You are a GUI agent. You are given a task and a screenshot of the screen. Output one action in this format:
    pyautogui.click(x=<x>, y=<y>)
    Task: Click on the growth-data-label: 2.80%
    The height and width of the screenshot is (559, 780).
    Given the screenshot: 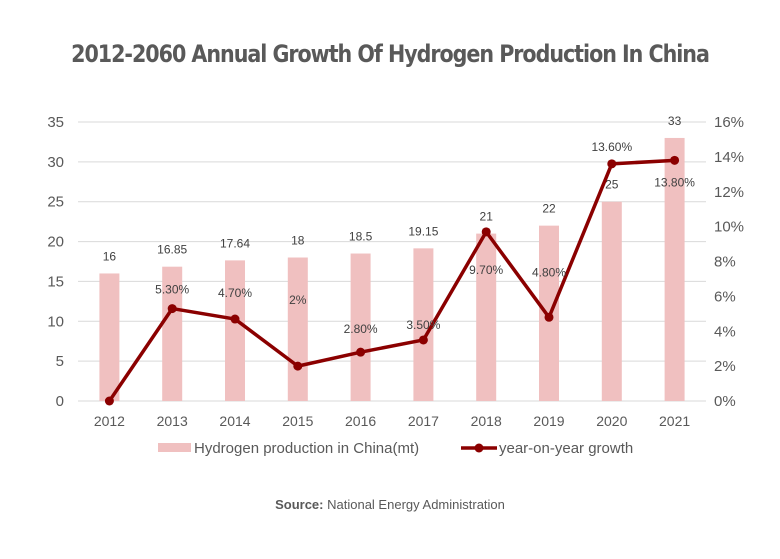 What is the action you would take?
    pyautogui.click(x=361, y=329)
    